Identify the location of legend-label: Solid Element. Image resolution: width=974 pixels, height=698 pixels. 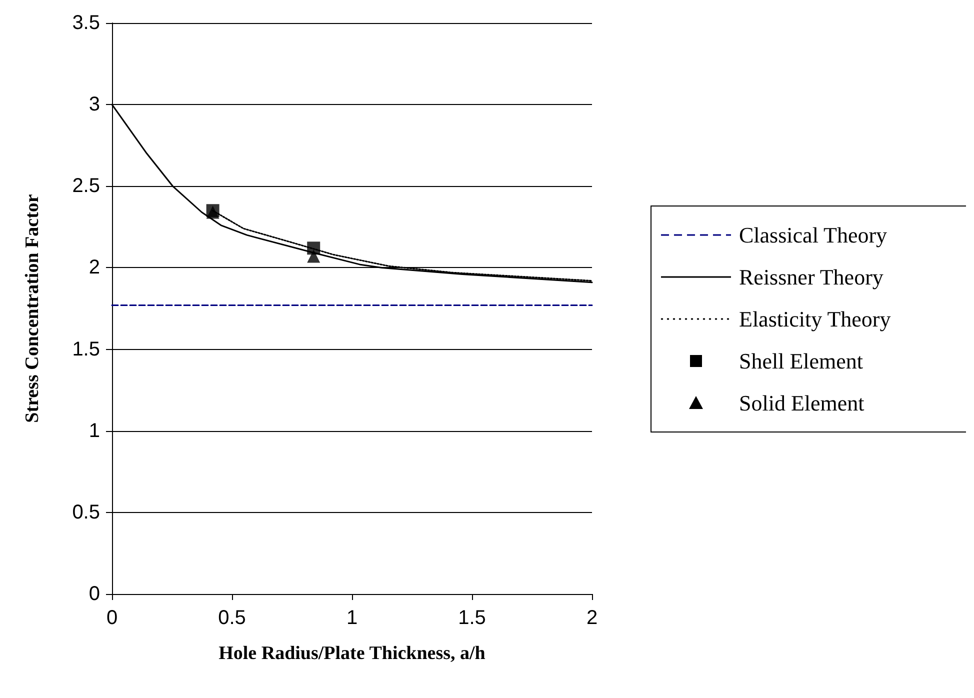
(801, 403).